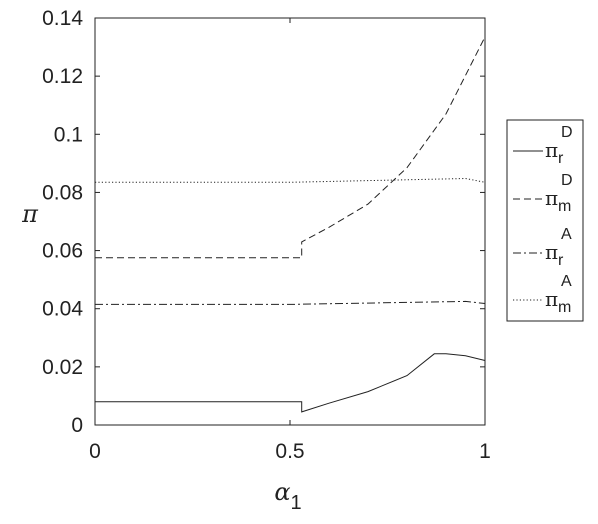  I want to click on y-tick-label: 0.04, so click(62, 309).